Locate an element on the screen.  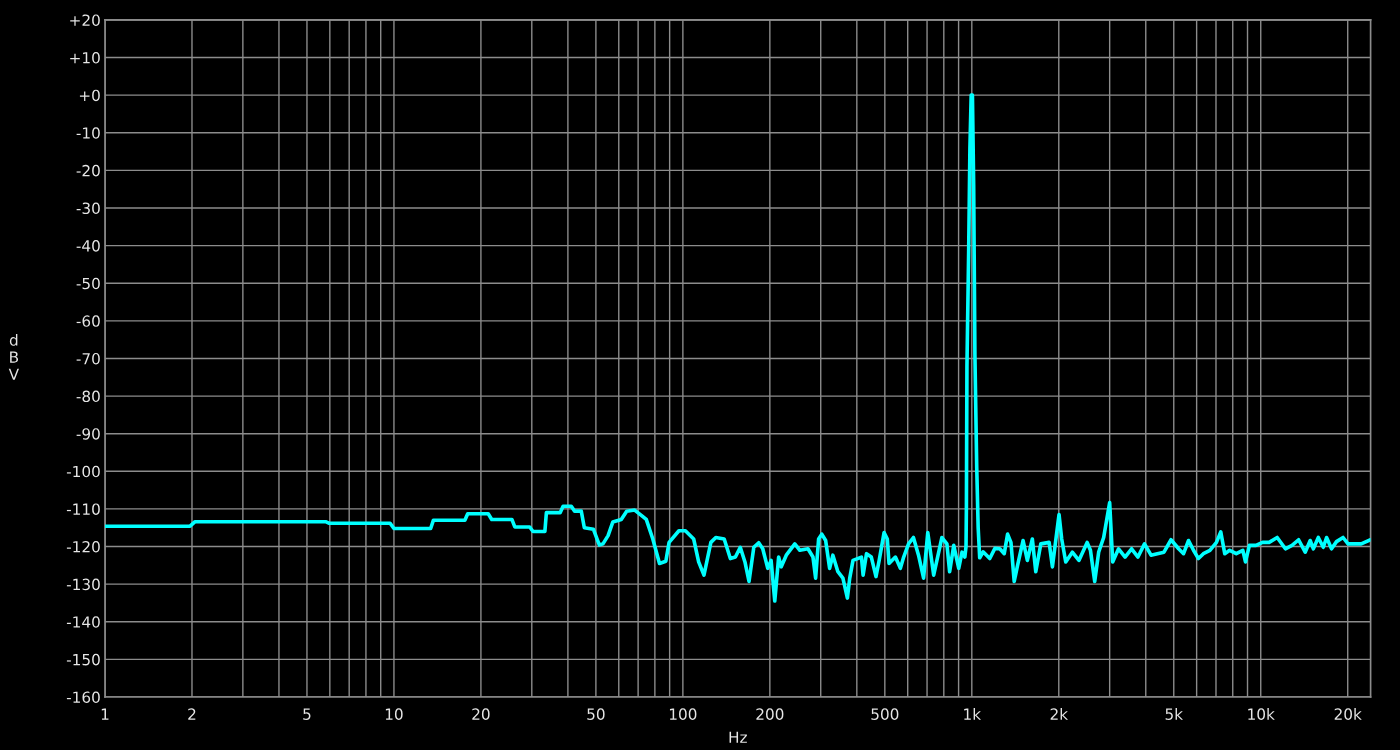
y-tick-label: -130 is located at coordinates (83, 584).